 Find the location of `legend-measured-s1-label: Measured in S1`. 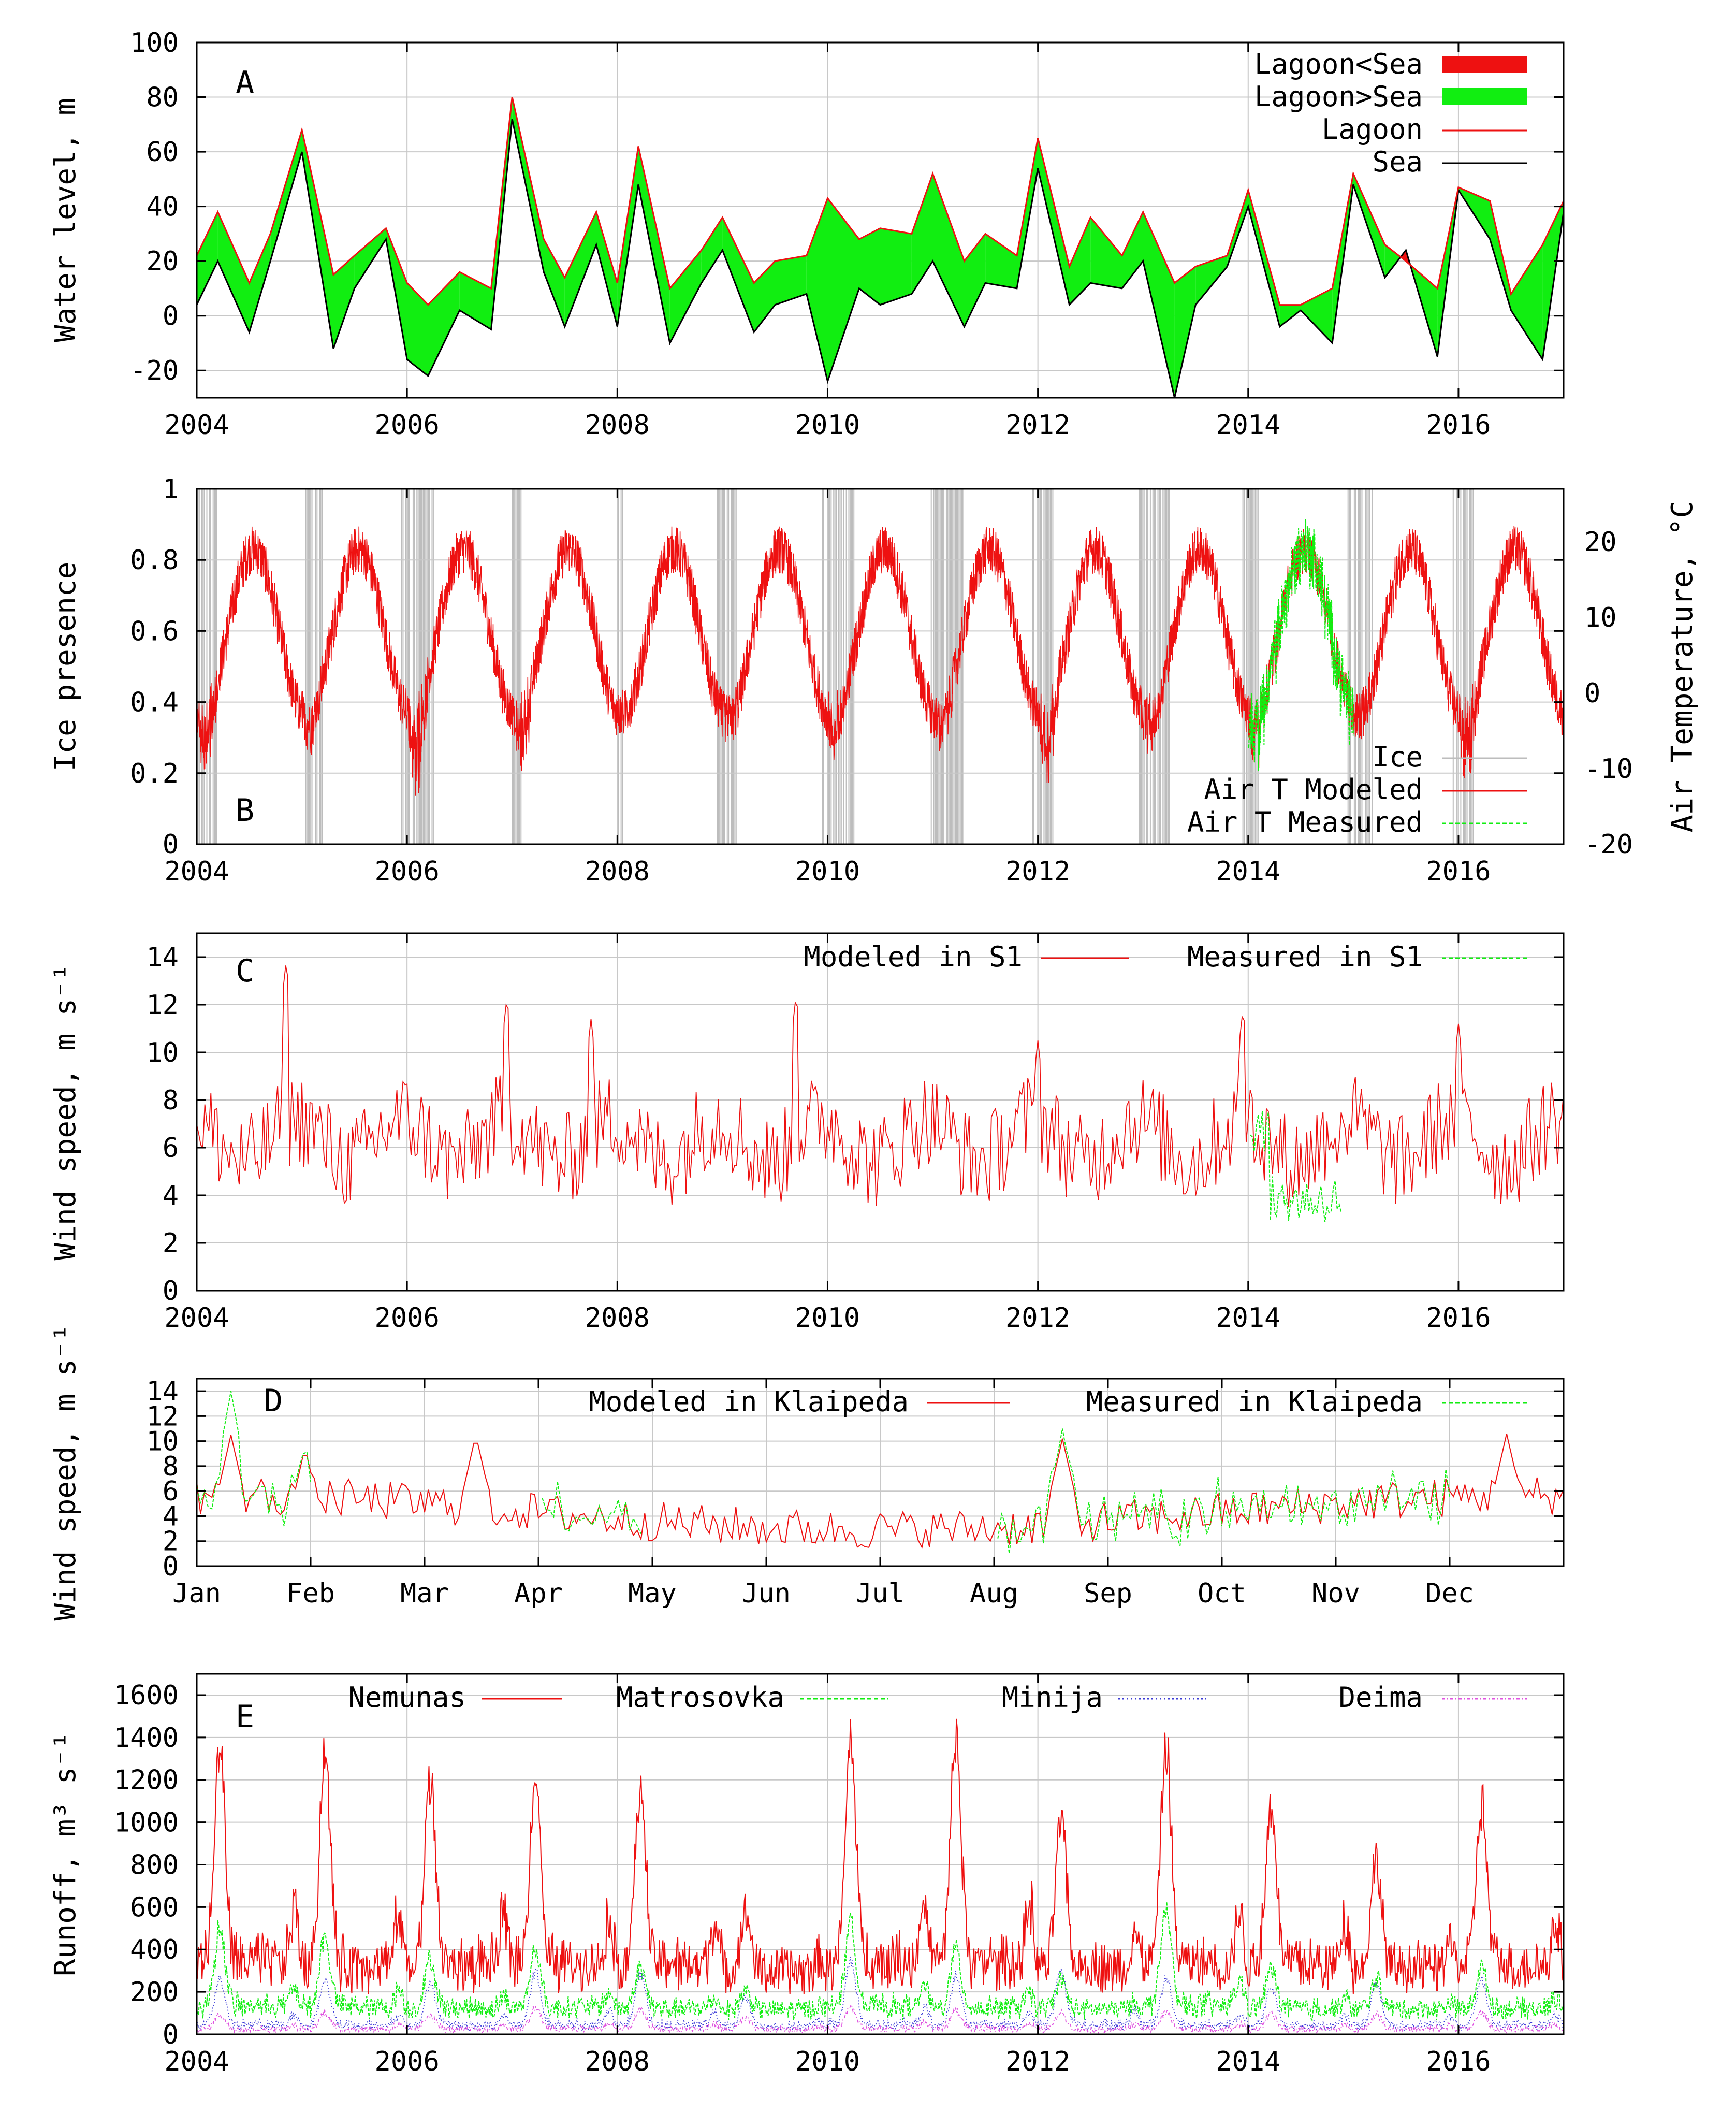

legend-measured-s1-label: Measured in S1 is located at coordinates (1305, 956).